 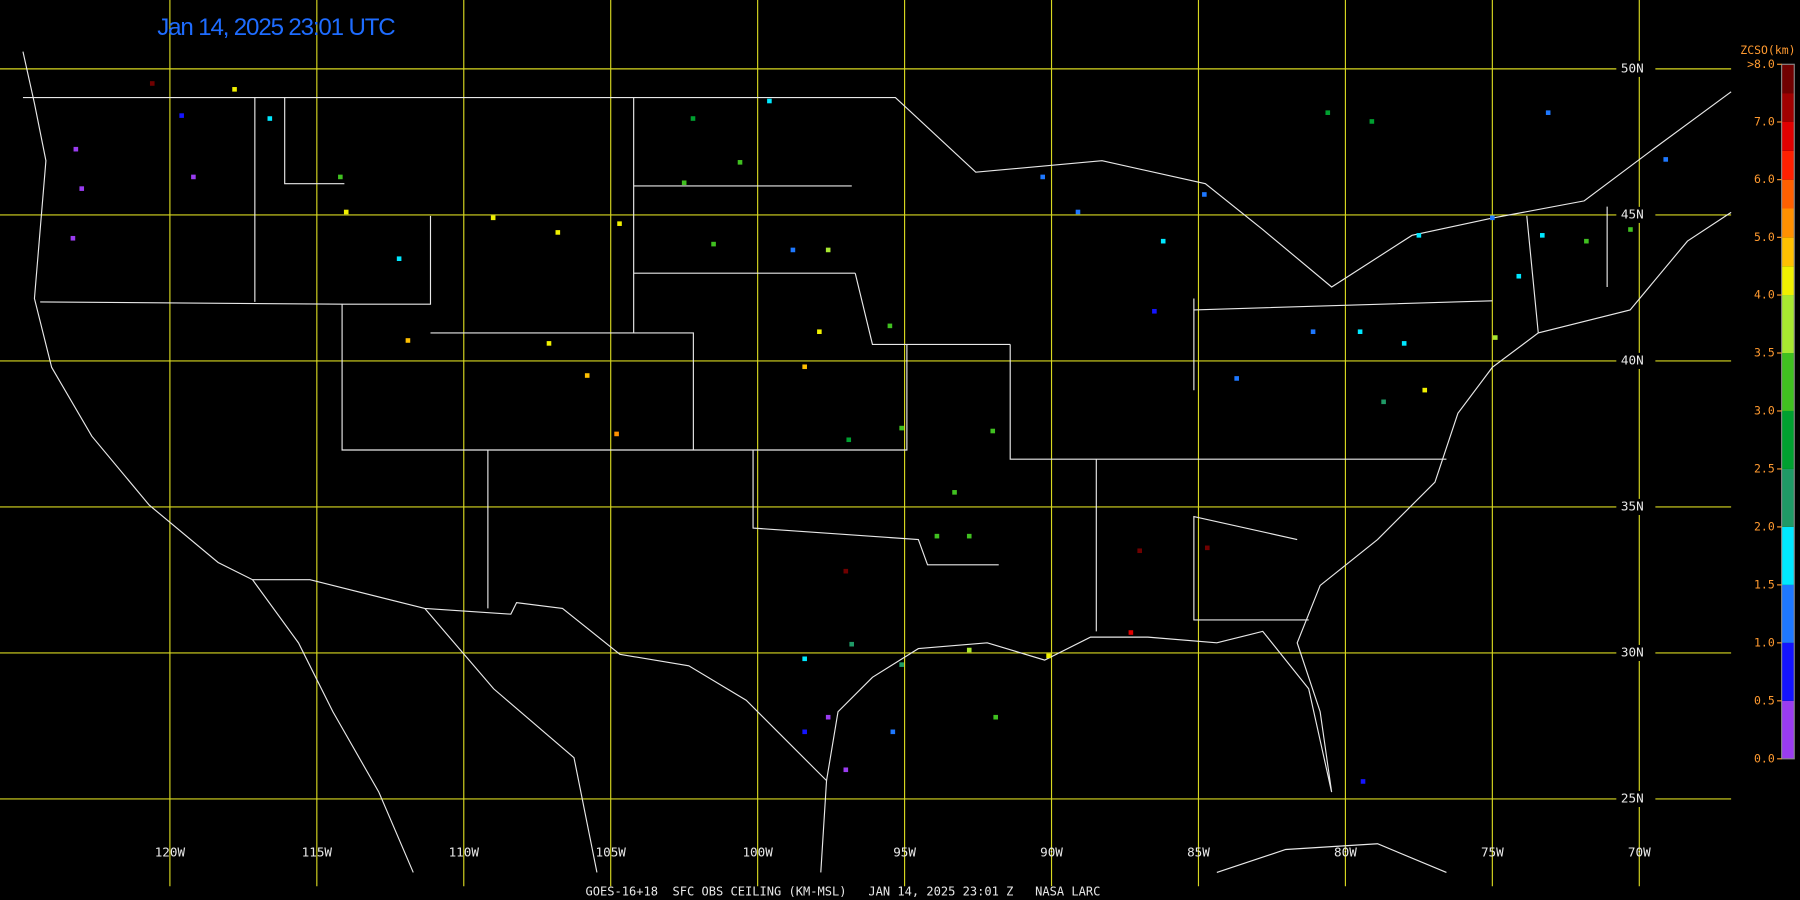 I want to click on colorbar-label: 6.0, so click(x=1764, y=179).